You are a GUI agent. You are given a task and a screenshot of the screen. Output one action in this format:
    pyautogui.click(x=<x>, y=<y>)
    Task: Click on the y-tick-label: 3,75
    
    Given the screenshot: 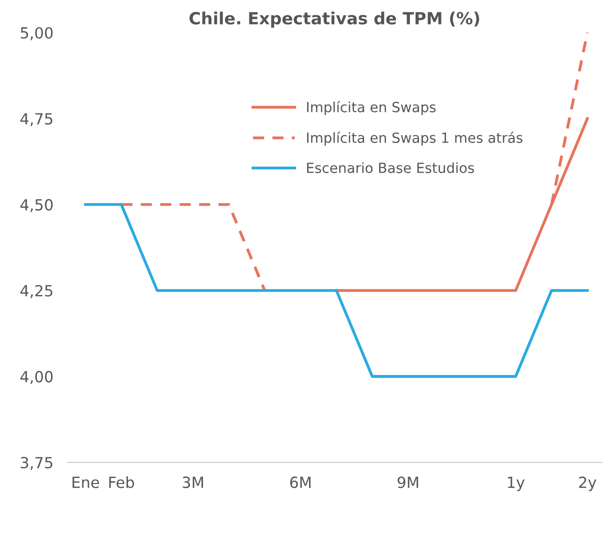 What is the action you would take?
    pyautogui.click(x=36, y=463)
    